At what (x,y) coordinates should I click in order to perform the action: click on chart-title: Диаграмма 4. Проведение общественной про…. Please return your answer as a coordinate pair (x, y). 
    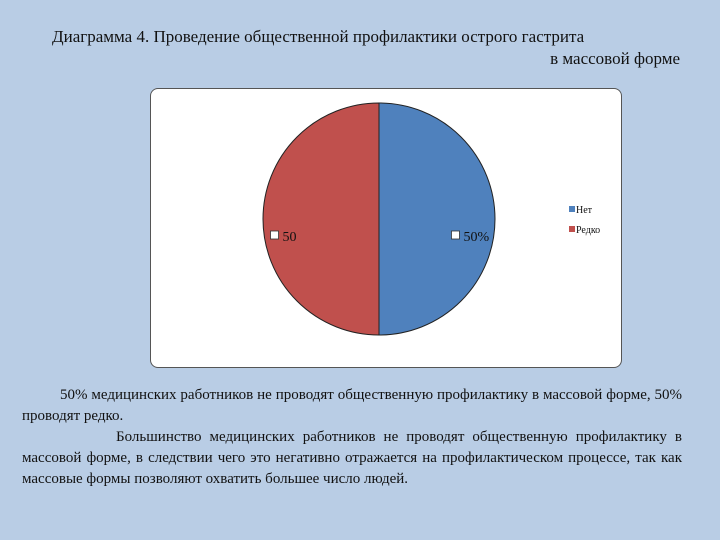
    Looking at the image, I should click on (355, 48).